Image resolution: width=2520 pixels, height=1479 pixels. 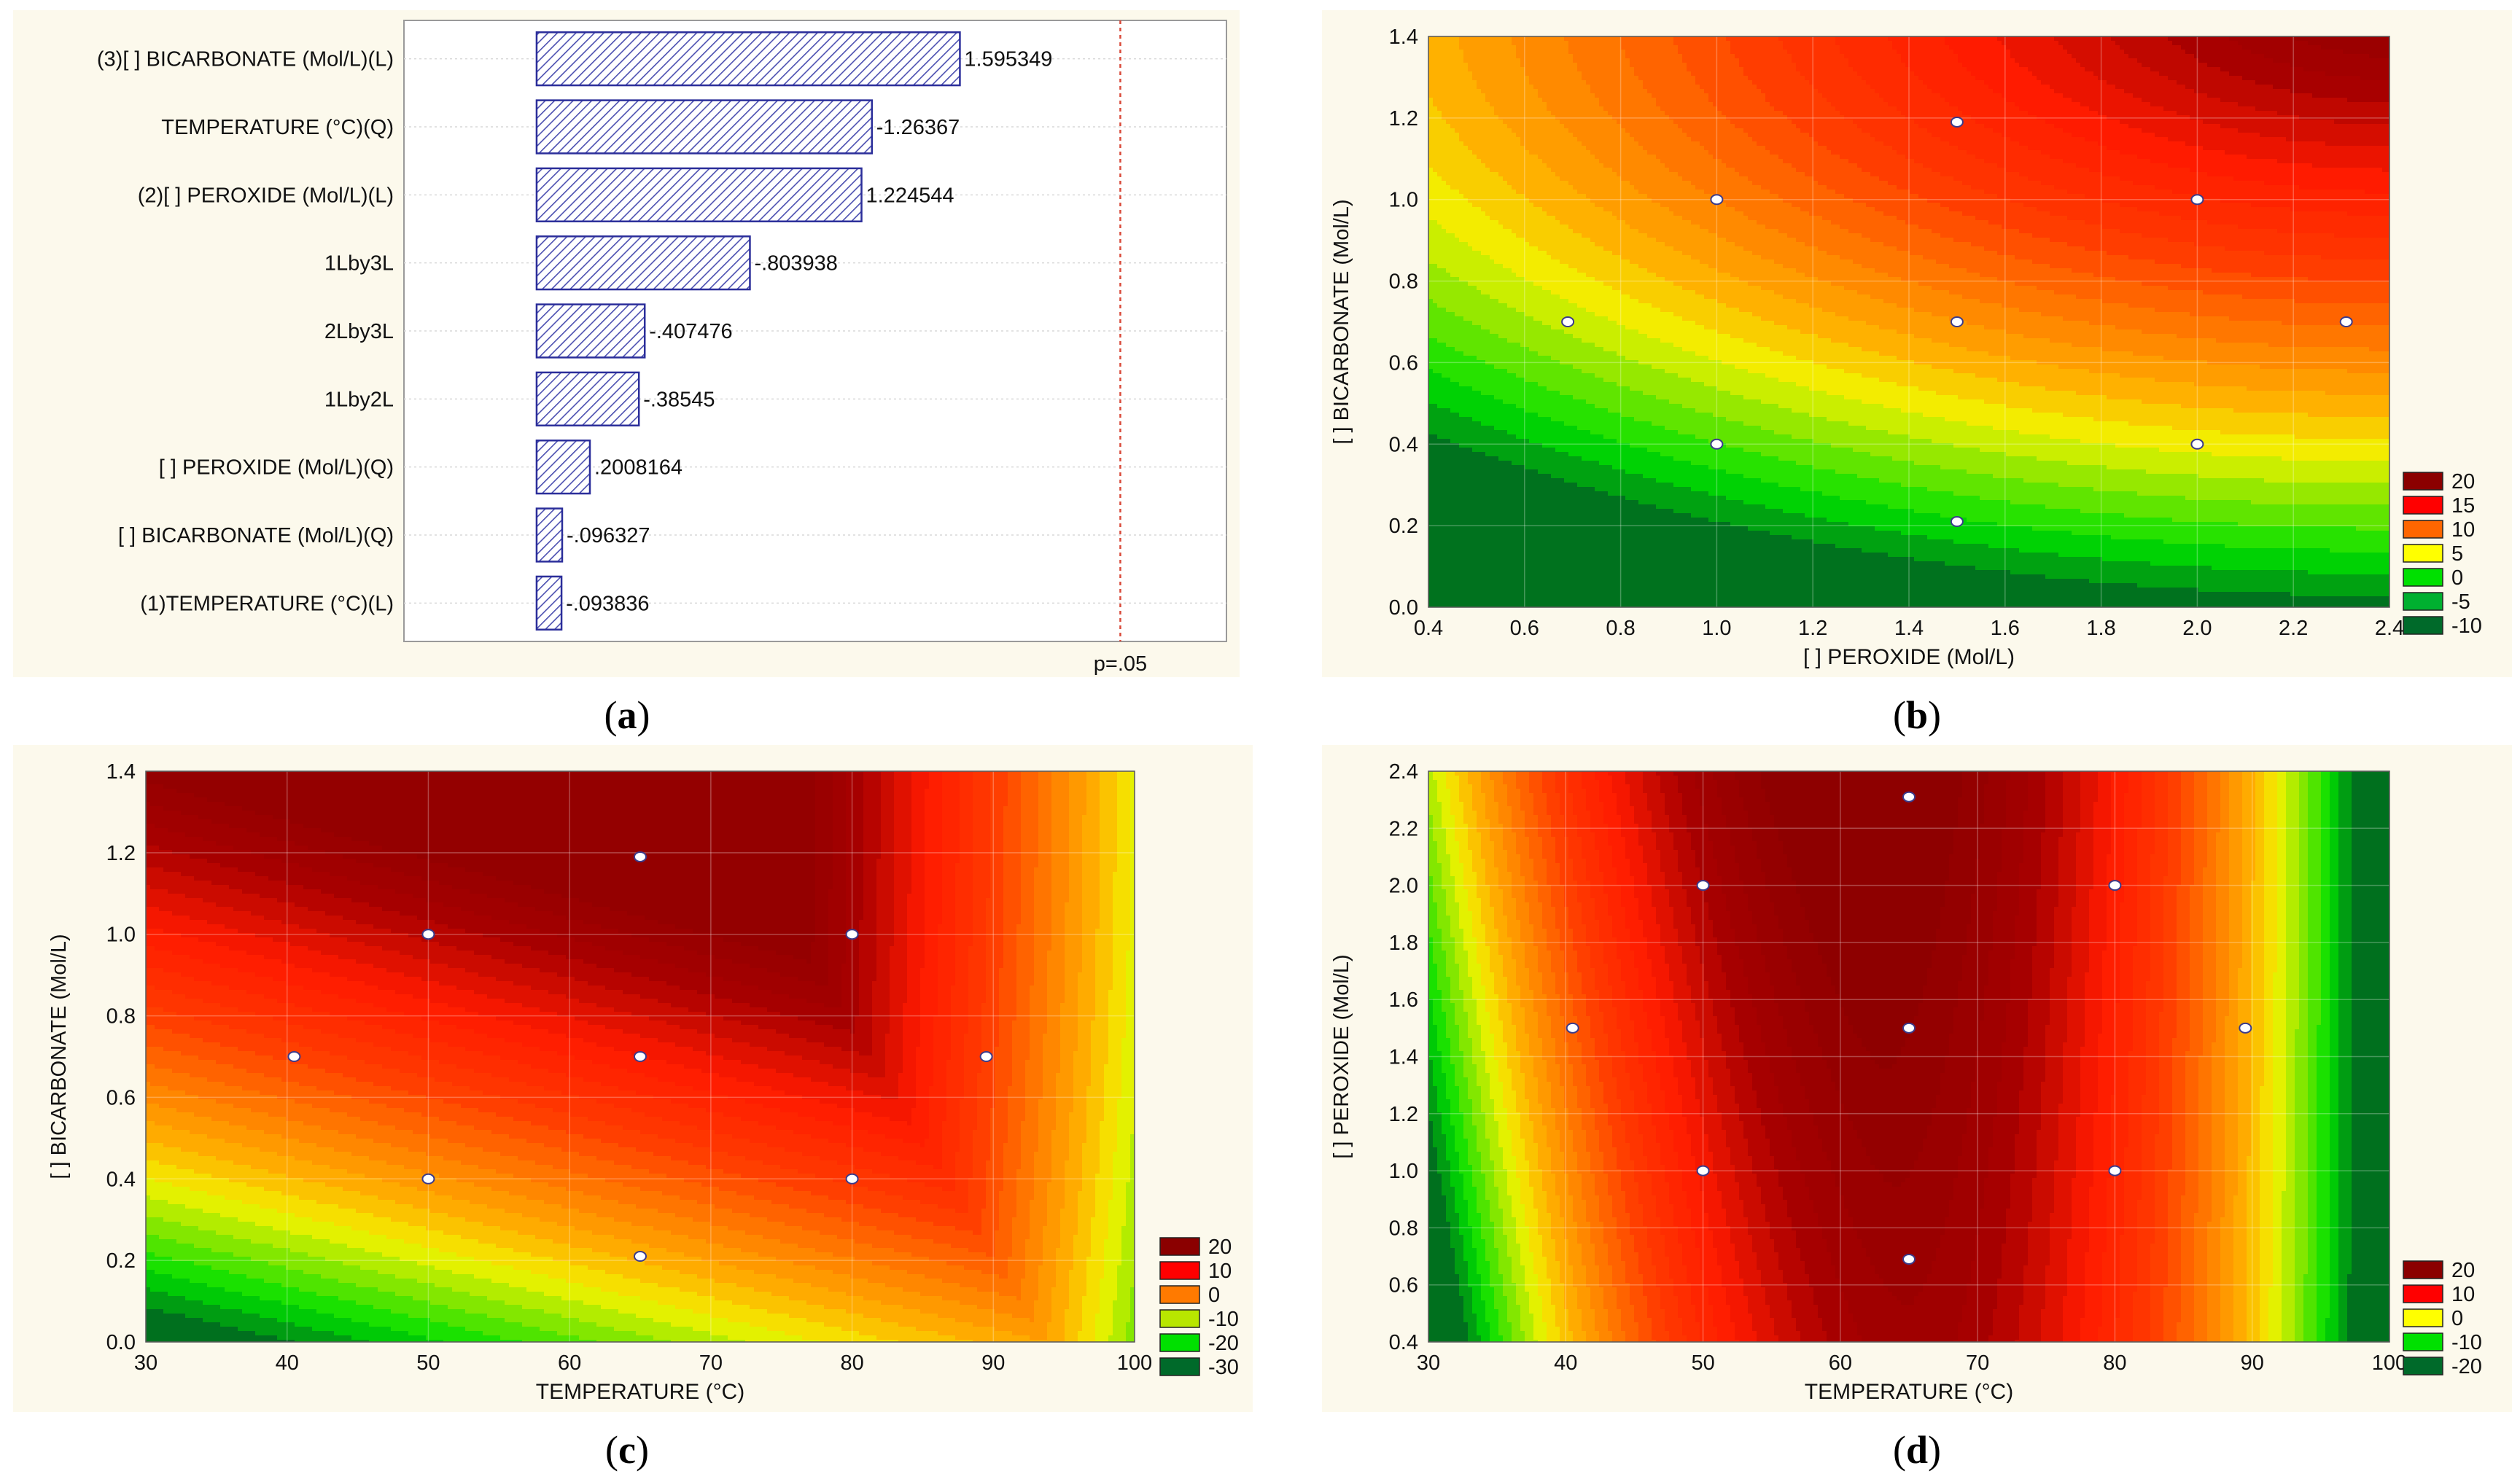 What do you see at coordinates (1120, 664) in the screenshot?
I see `p-value-label: p=.05` at bounding box center [1120, 664].